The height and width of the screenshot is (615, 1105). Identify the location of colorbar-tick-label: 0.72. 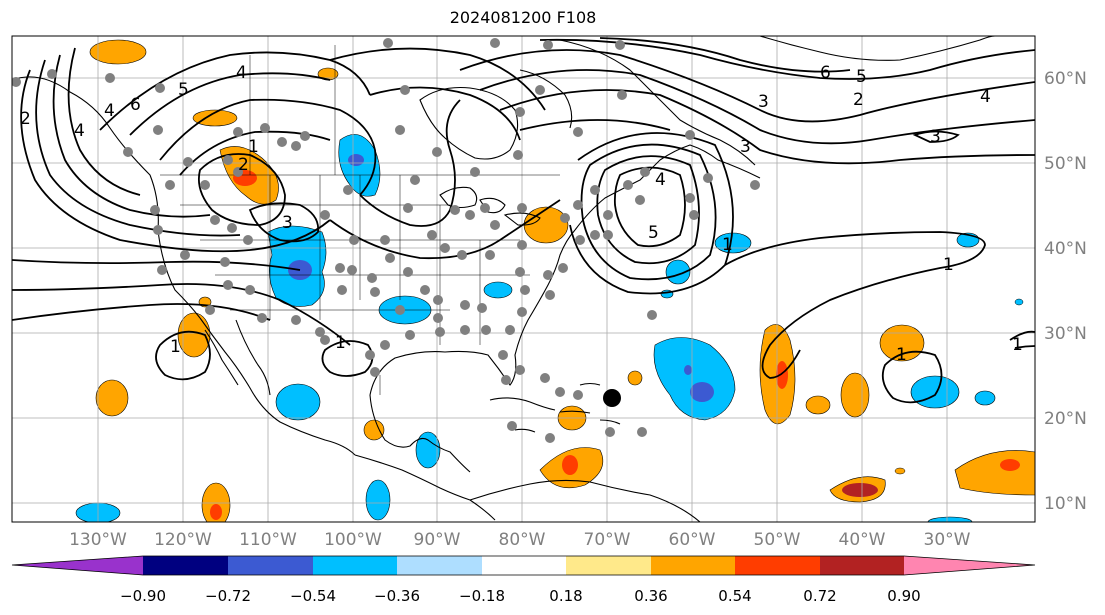
(819, 596).